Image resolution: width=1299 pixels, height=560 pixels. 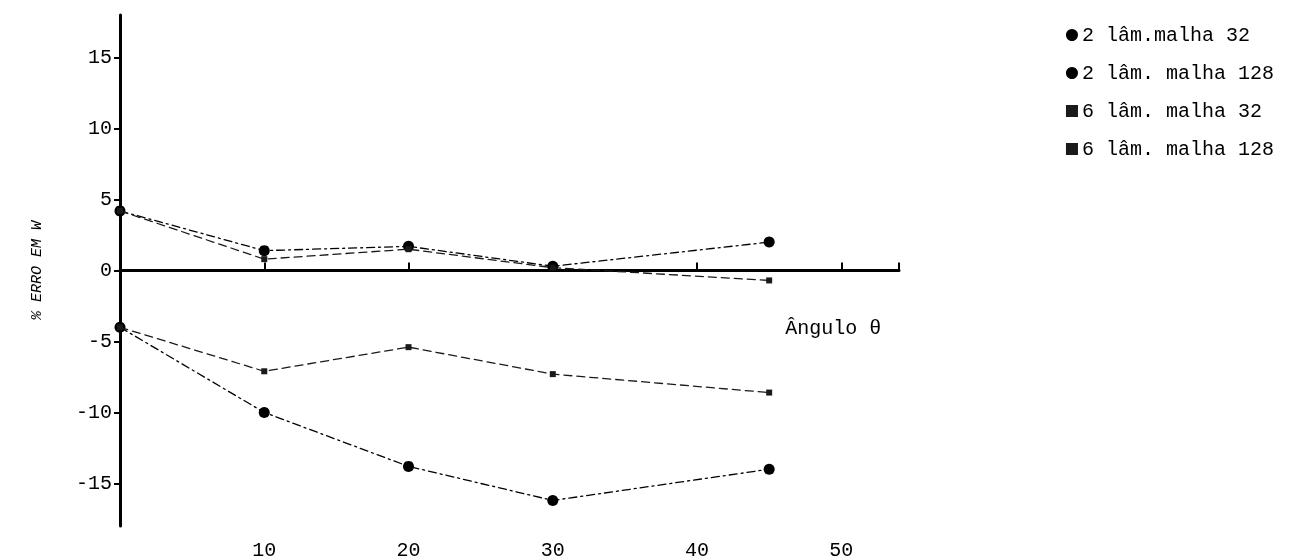 I want to click on legend-label: 2 lâm.malha 32, so click(x=1165, y=35).